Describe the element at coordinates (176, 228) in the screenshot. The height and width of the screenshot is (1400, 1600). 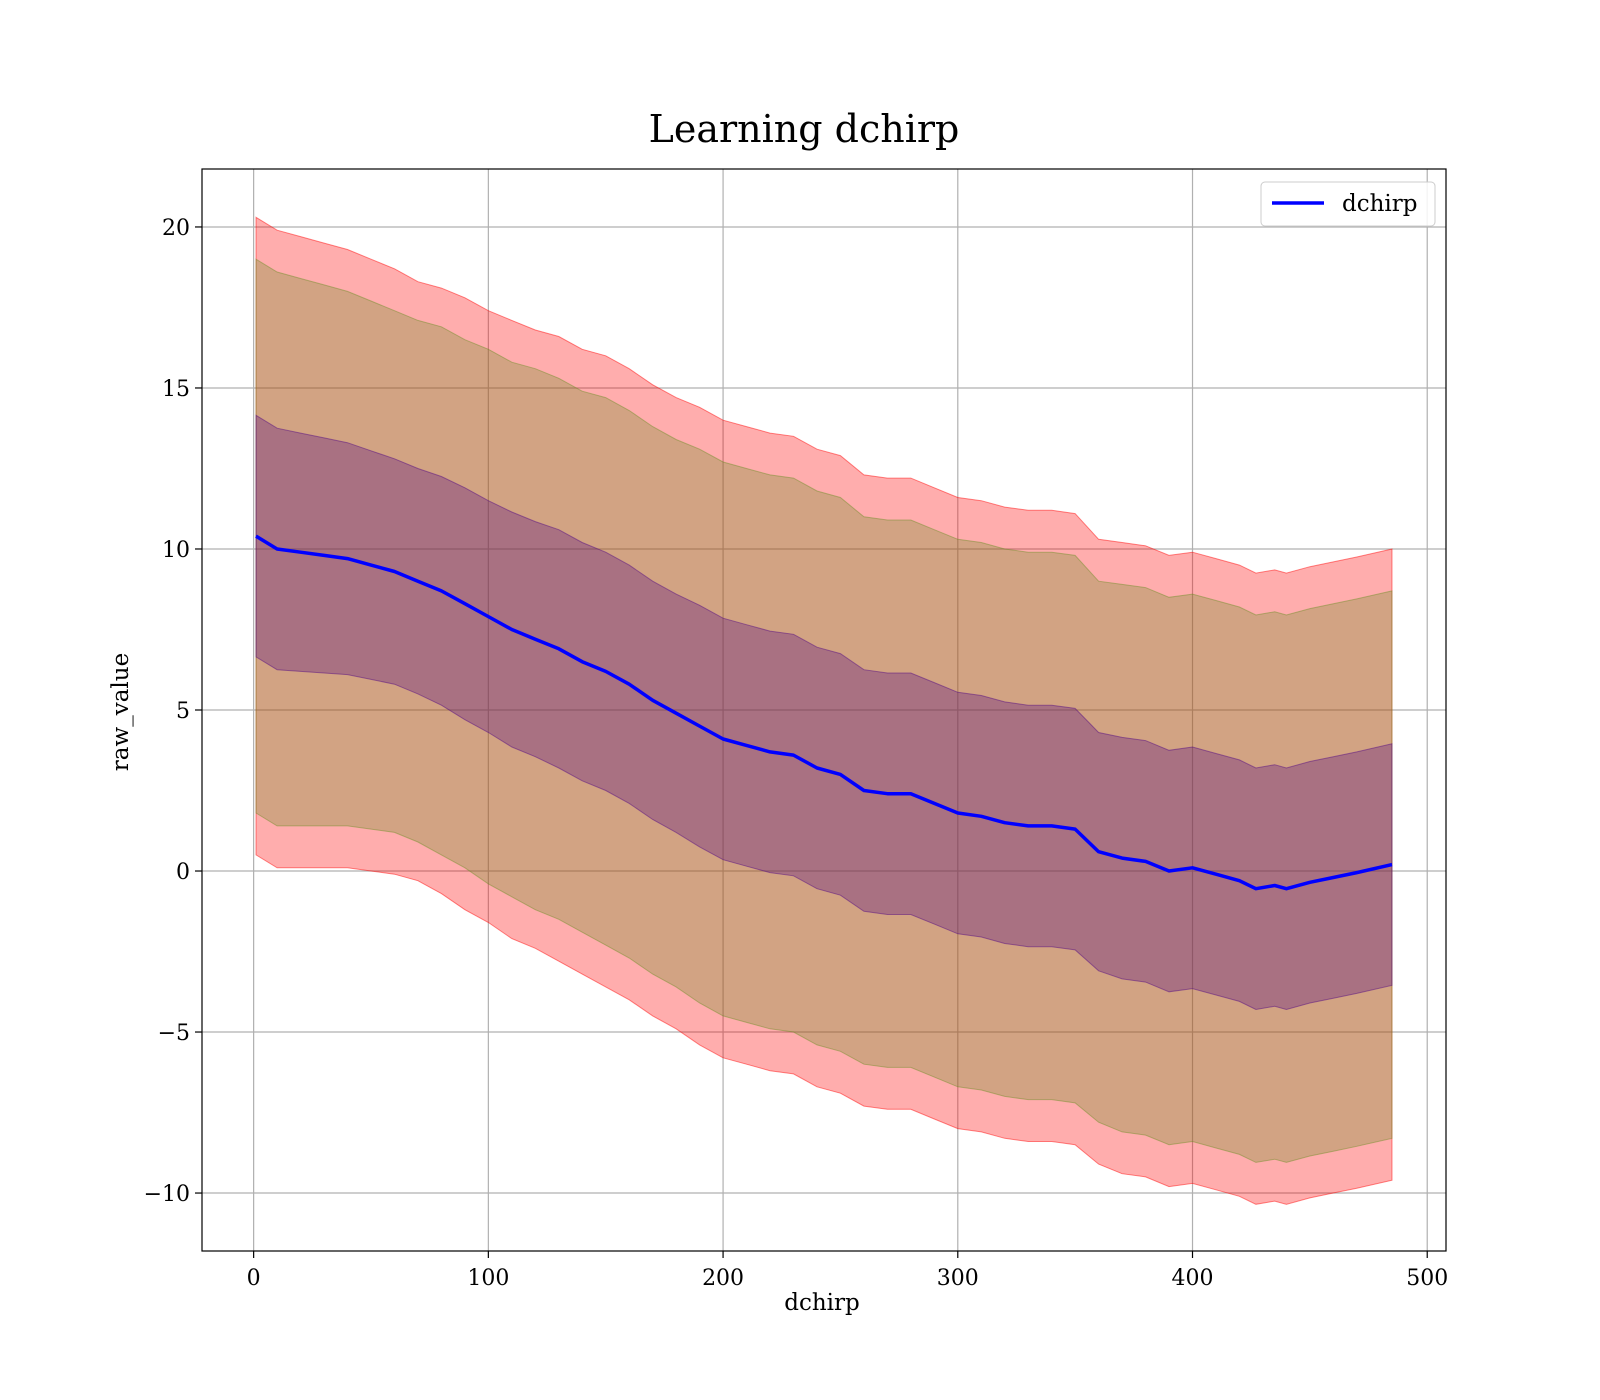
I see `y-tick-label: 20` at that location.